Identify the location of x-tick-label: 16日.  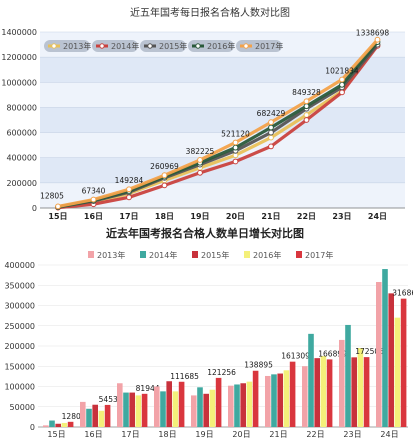
(93, 434).